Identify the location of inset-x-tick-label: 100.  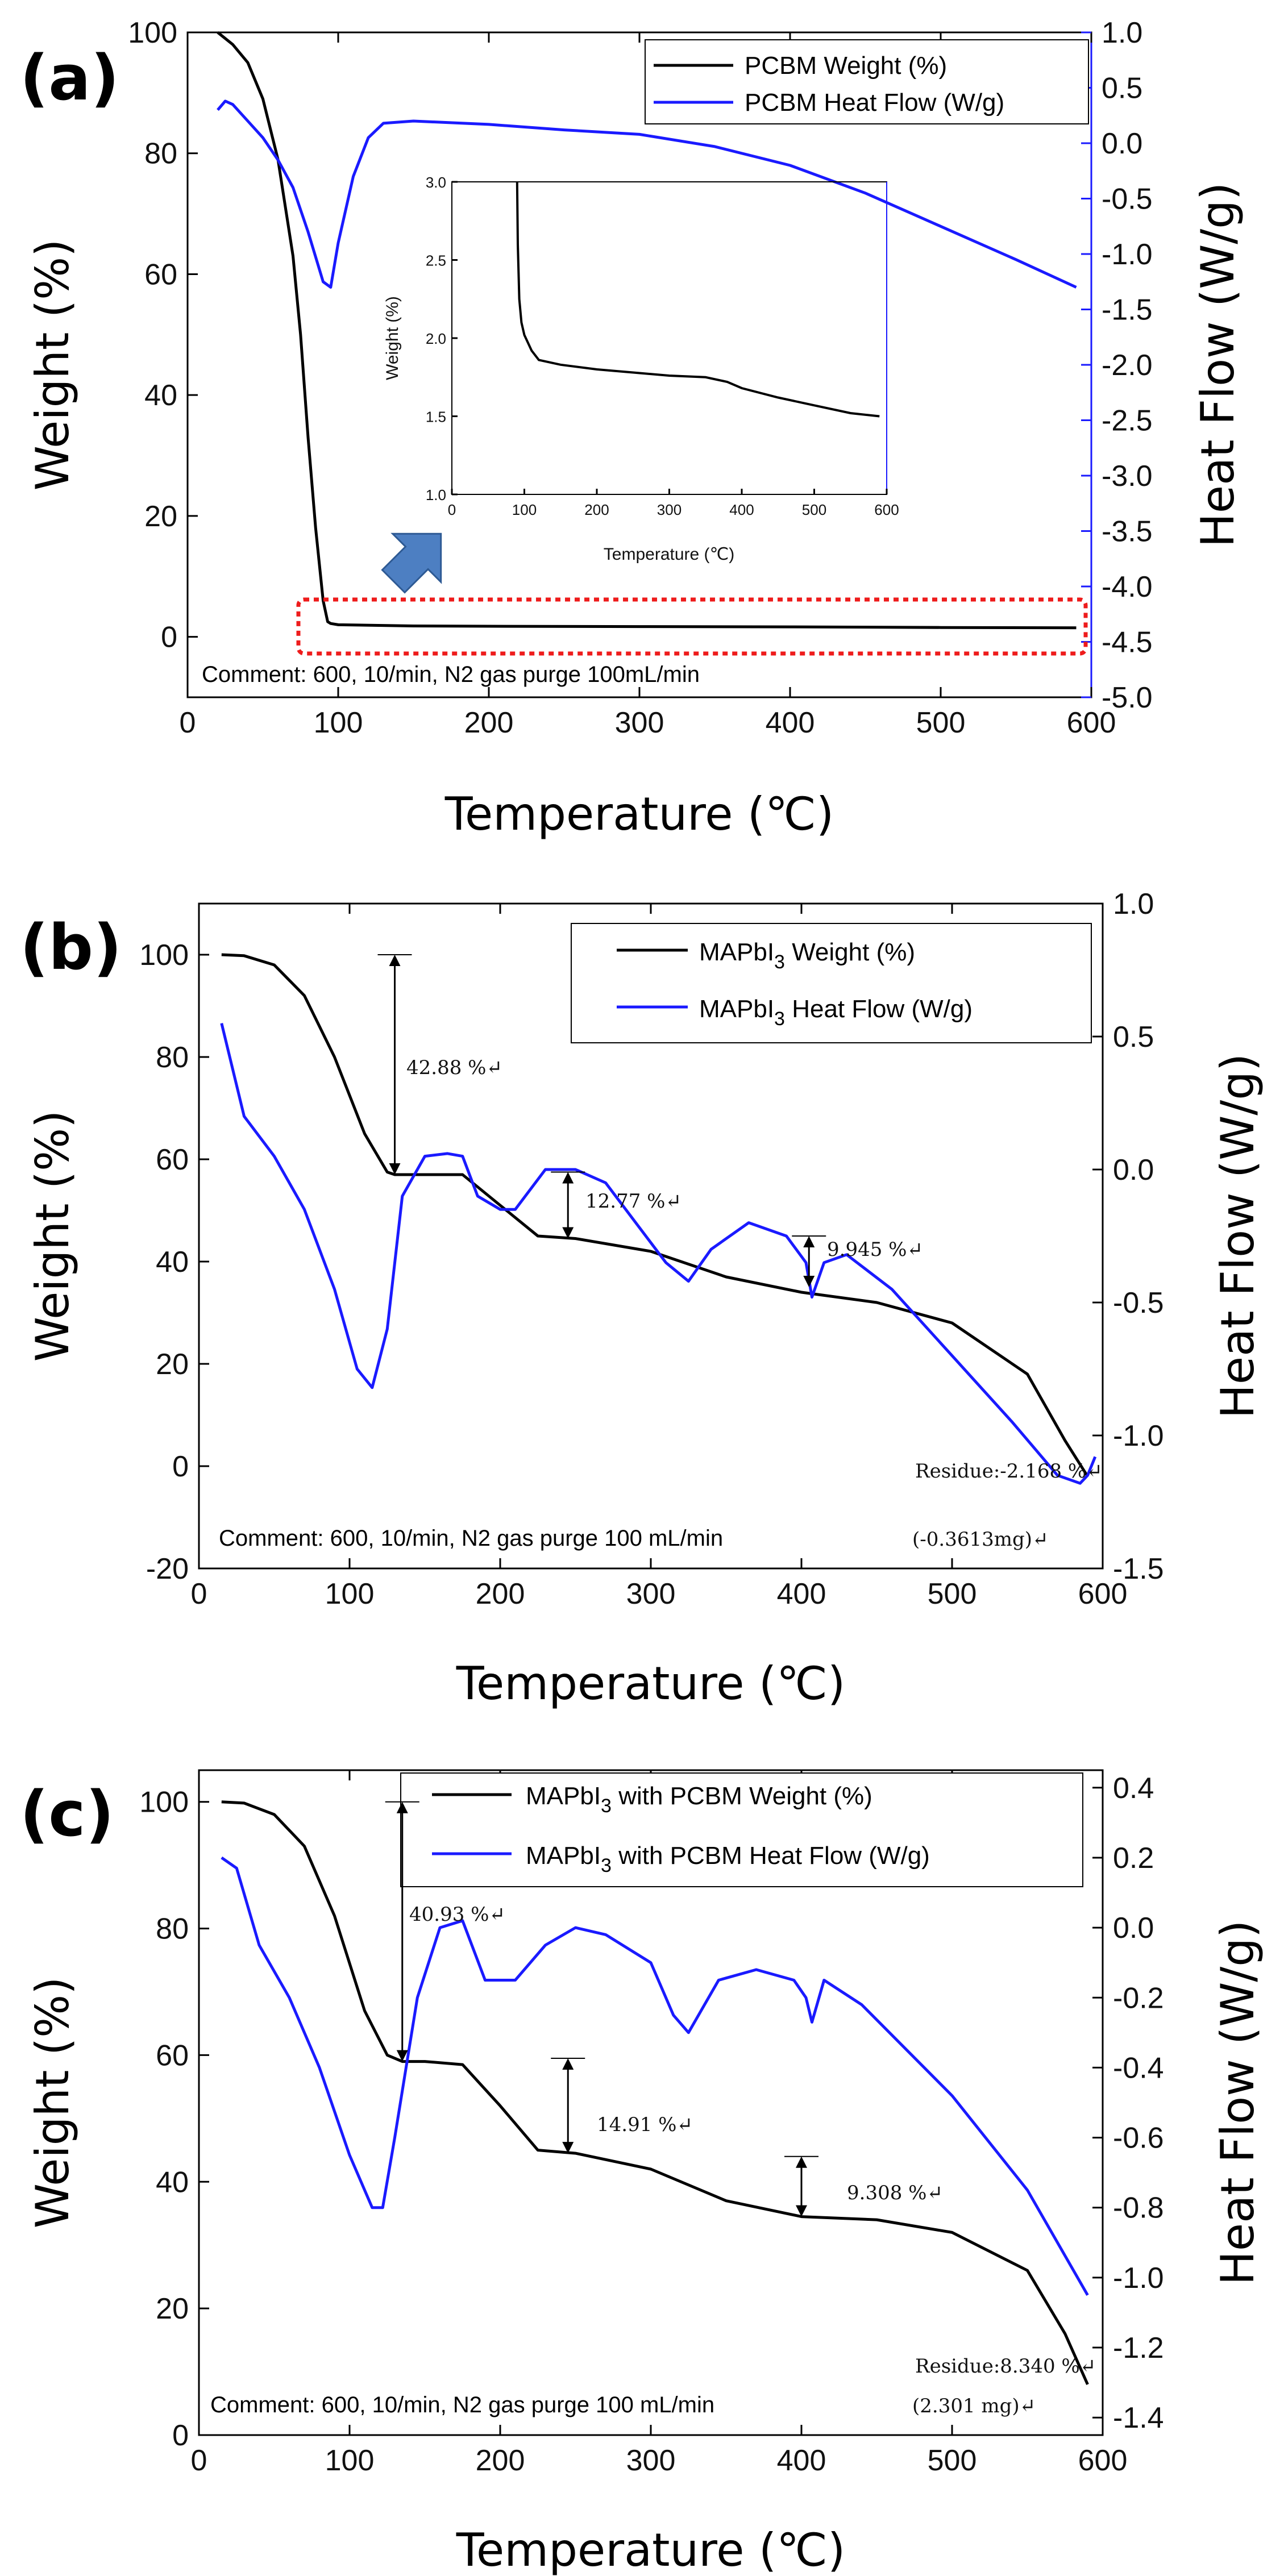
(524, 509).